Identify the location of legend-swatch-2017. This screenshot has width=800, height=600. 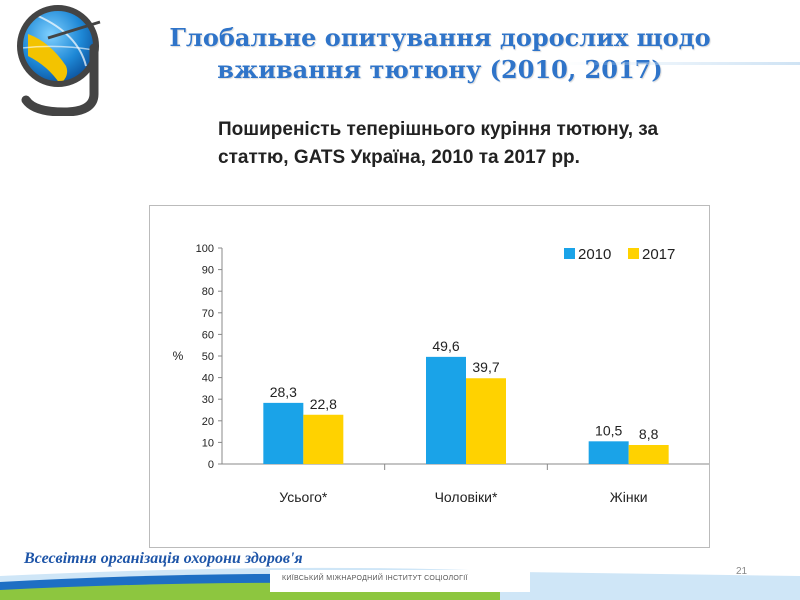
(633, 253).